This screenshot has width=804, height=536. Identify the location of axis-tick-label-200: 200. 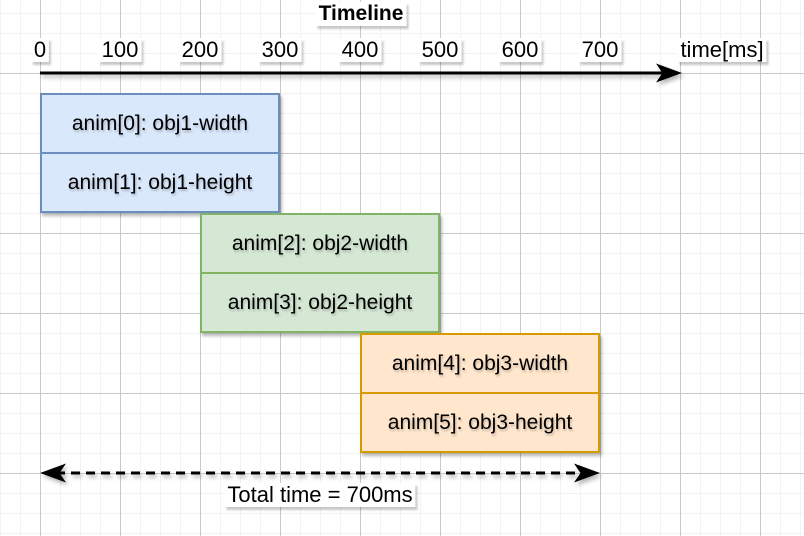
(200, 50).